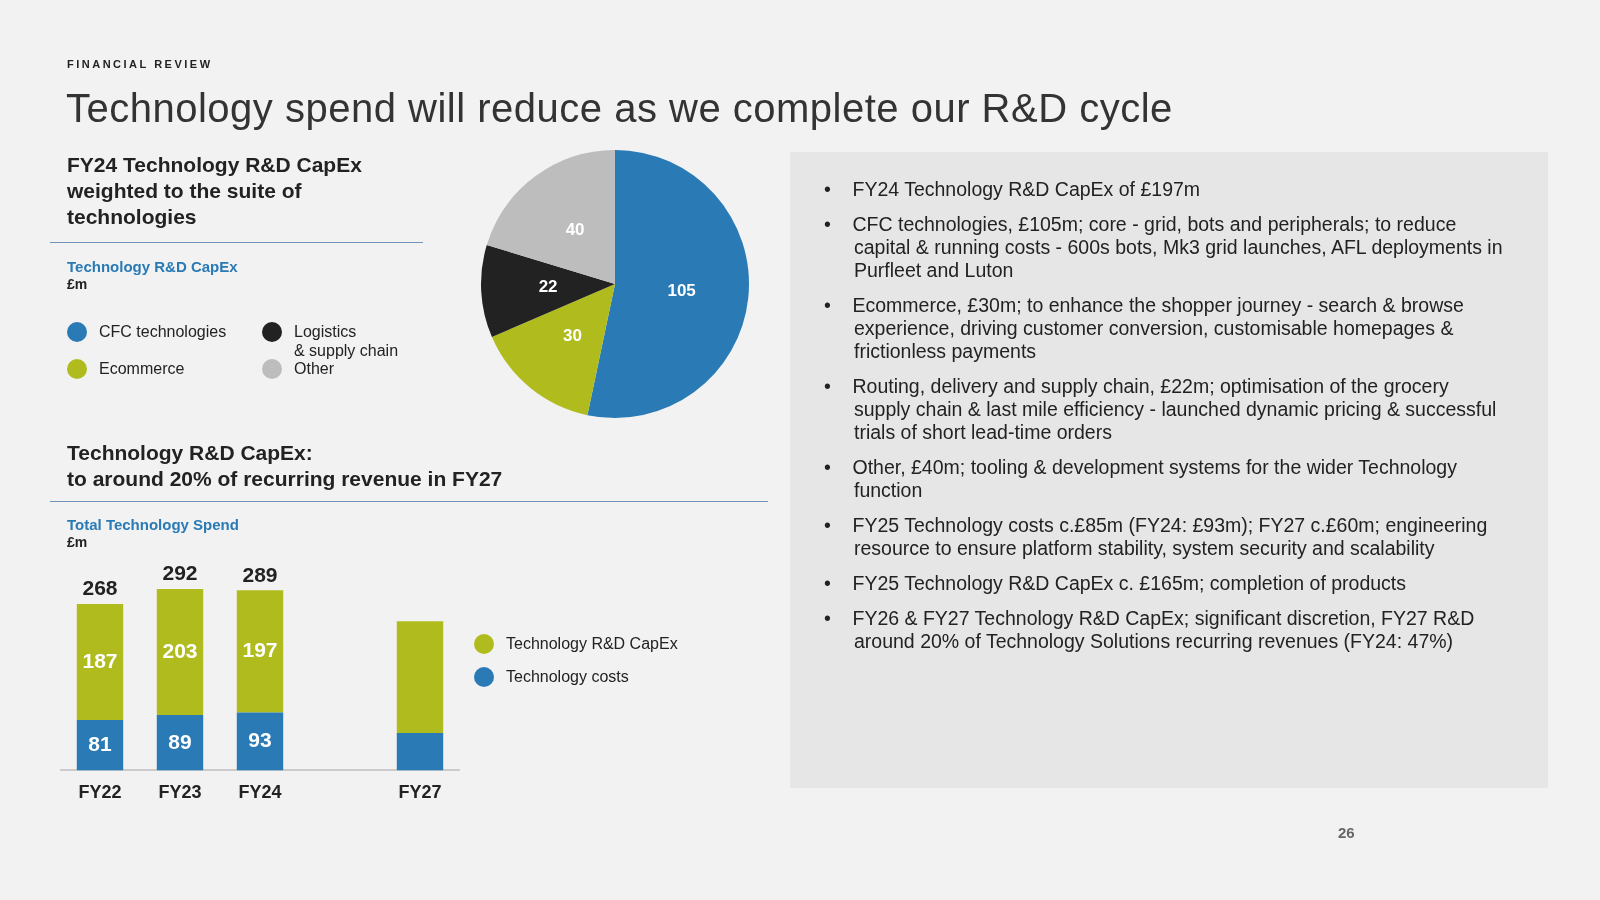 This screenshot has height=900, width=1600. I want to click on data-label: 40, so click(575, 229).